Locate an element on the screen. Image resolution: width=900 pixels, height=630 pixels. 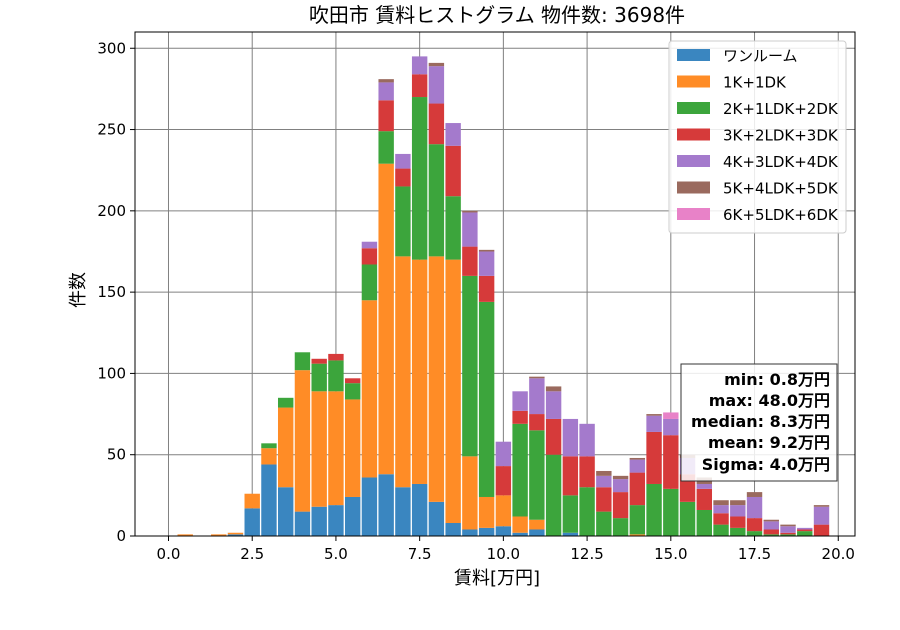
x-tick-label: 15.0 is located at coordinates (670, 554).